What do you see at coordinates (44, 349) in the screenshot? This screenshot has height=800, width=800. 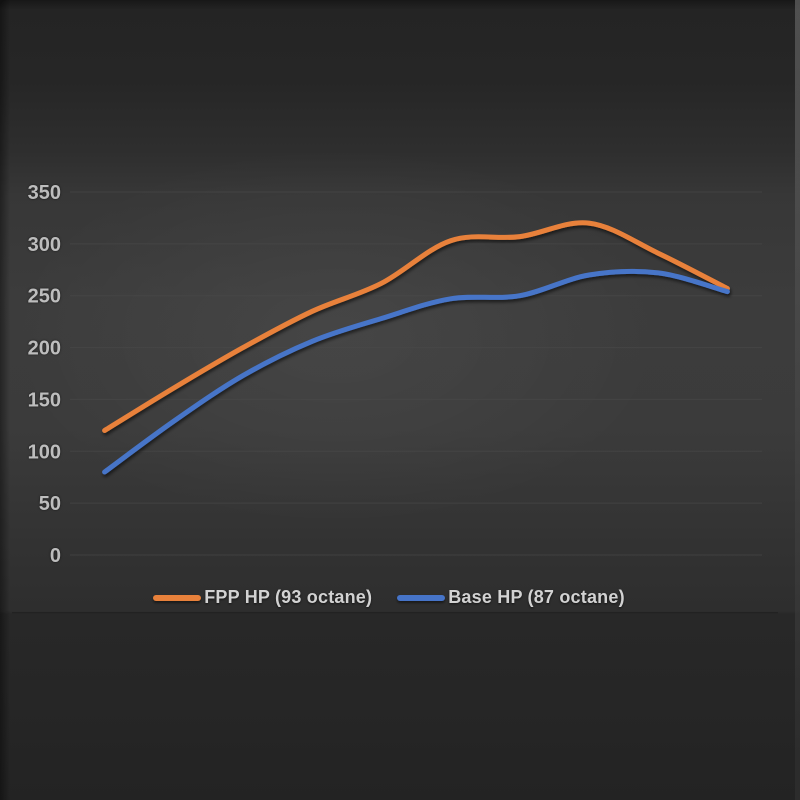 I see `y-tick-label: 200` at bounding box center [44, 349].